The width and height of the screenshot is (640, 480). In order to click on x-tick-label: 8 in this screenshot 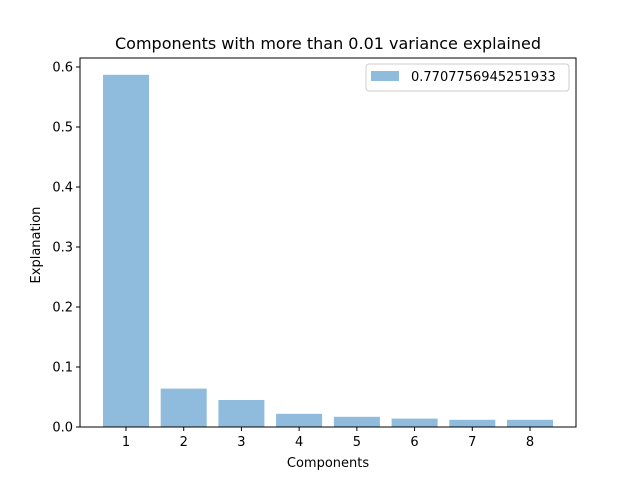, I will do `click(530, 442)`.